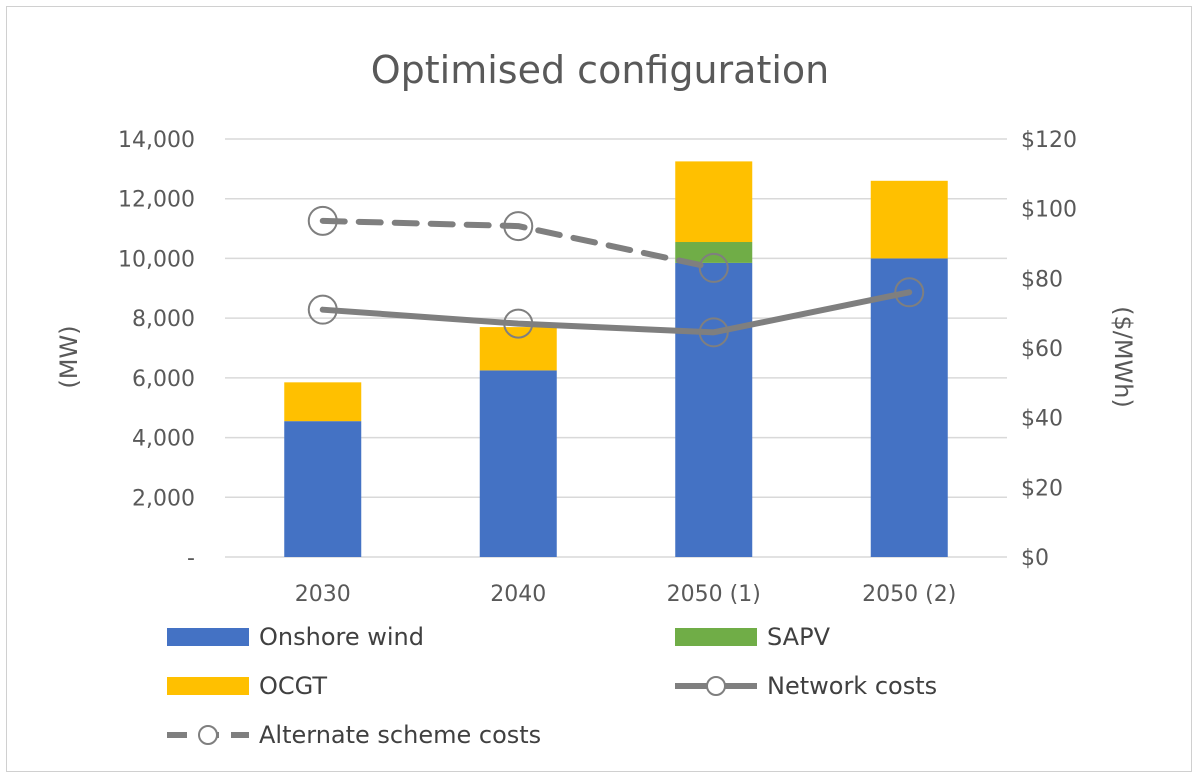 The image size is (1200, 780). I want to click on legend-label-onshore-wind: Onshore wind, so click(341, 637).